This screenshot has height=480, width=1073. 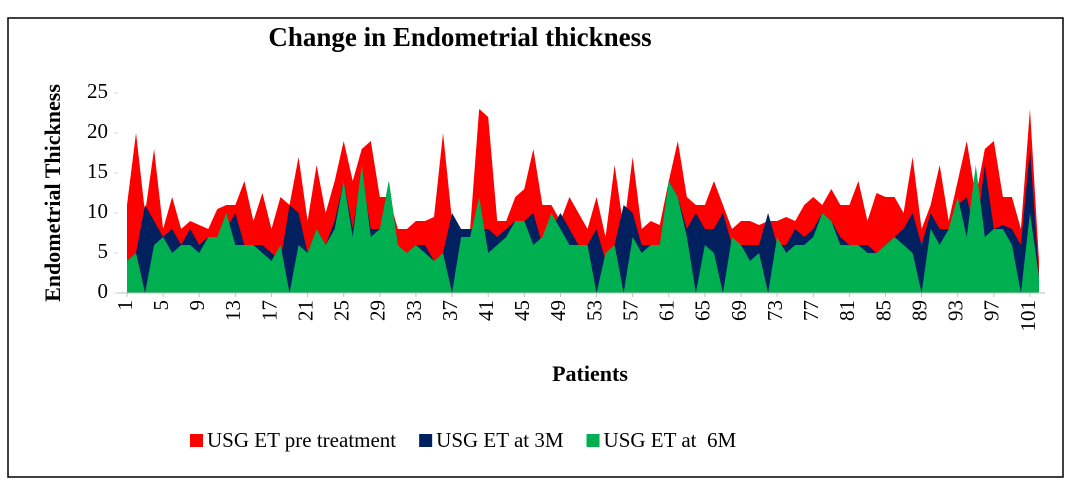 I want to click on legend-label: USG ET at 3M, so click(x=500, y=440).